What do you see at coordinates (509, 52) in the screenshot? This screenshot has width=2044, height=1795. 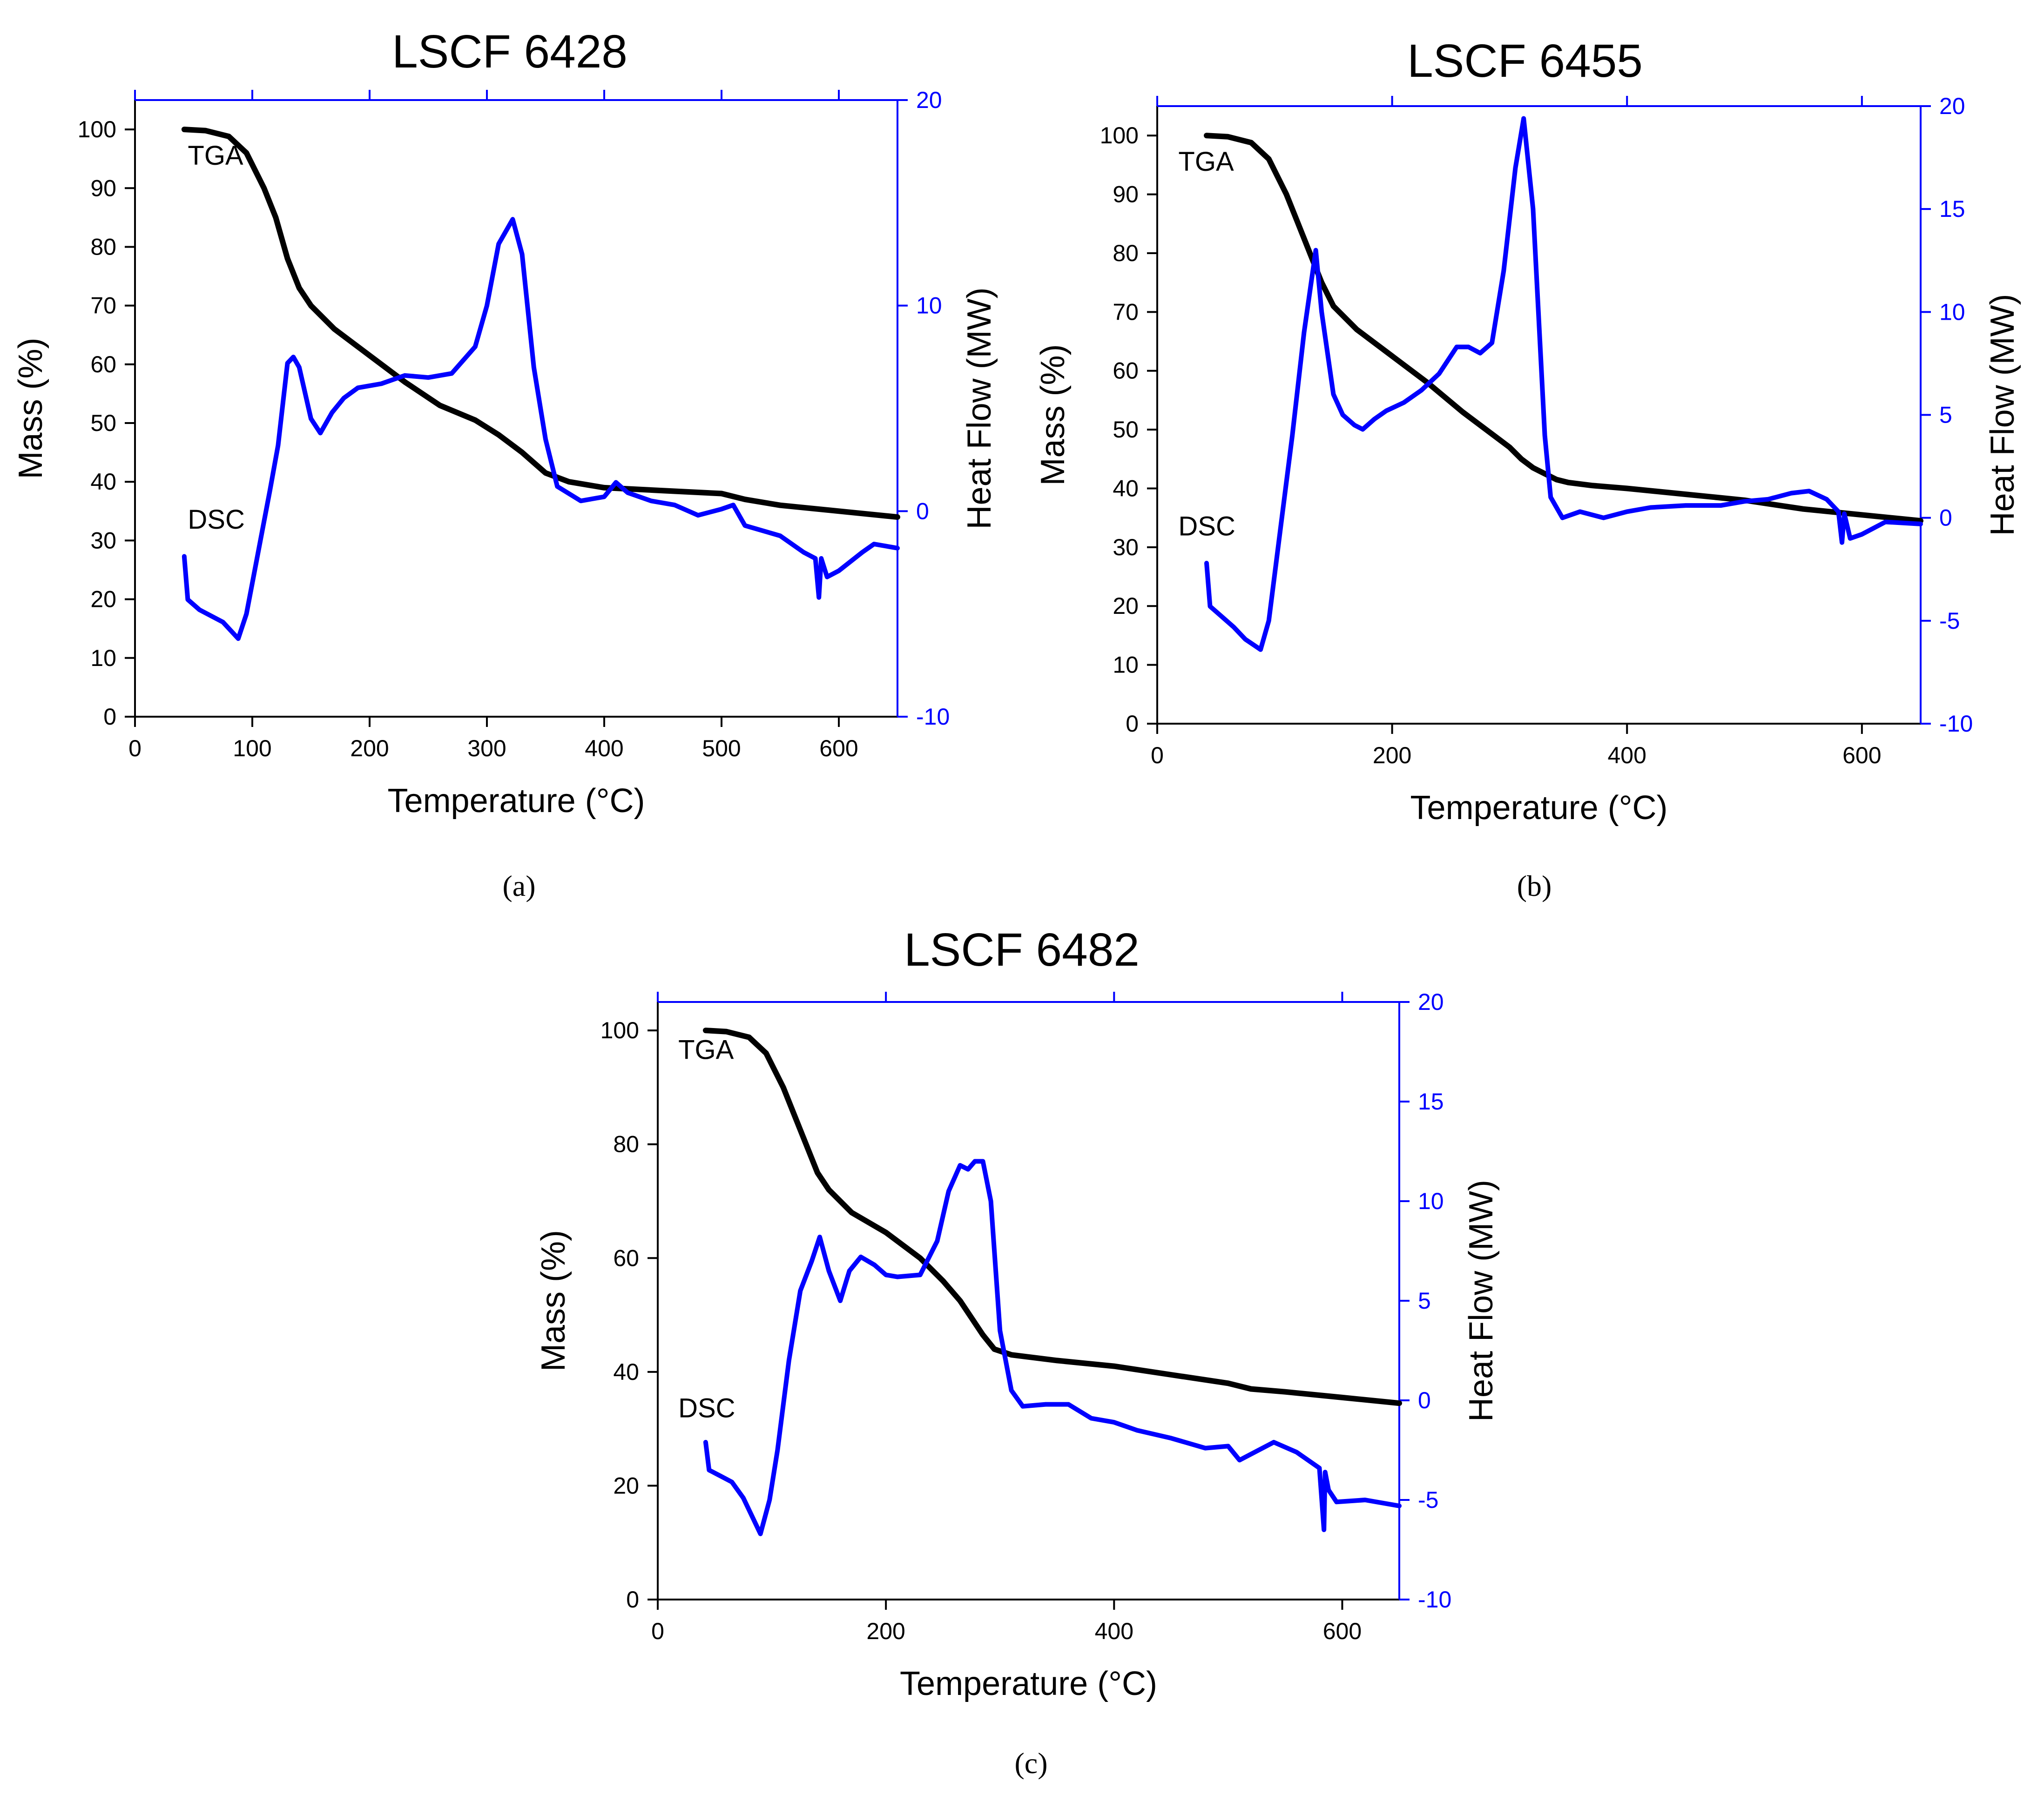 I see `chart-title: LSCF 6428` at bounding box center [509, 52].